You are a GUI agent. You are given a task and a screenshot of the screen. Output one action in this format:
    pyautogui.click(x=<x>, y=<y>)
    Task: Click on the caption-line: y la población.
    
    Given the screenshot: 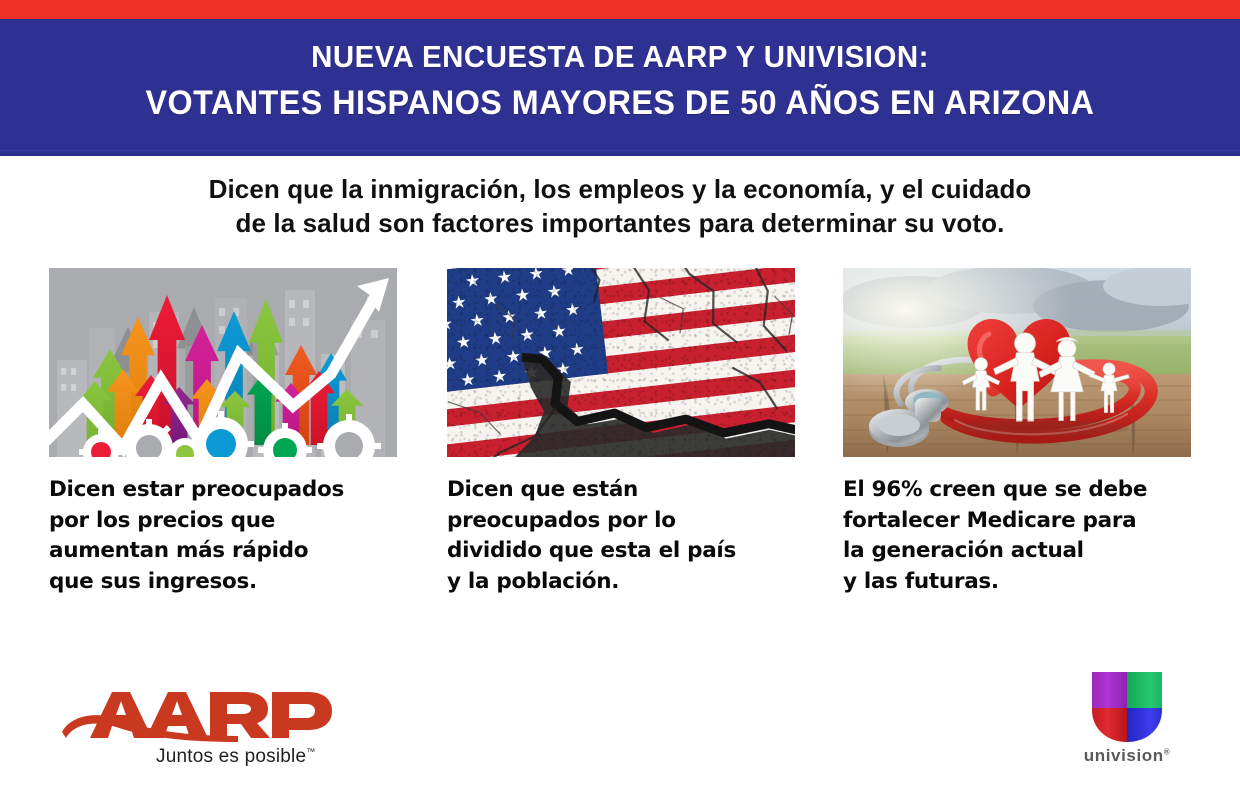 What is the action you would take?
    pyautogui.click(x=533, y=581)
    